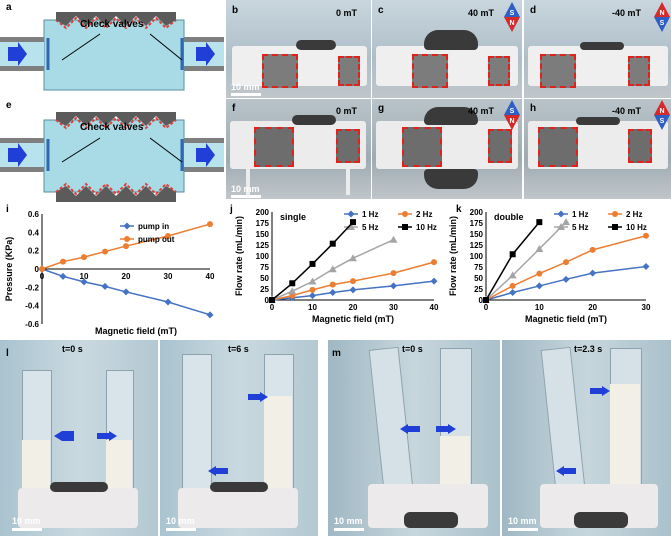  I want to click on y-tick-label-k: 25, so click(478, 289).